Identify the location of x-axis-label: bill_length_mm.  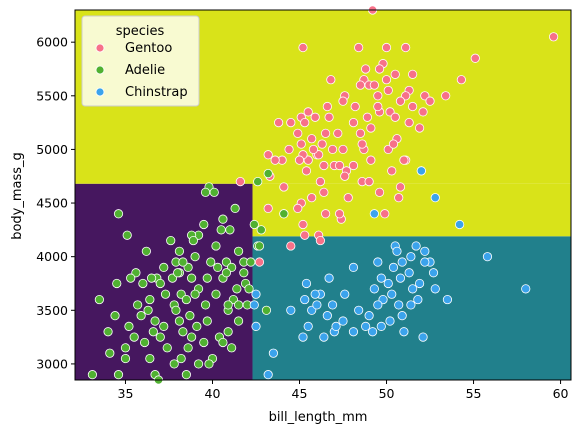
(318, 417).